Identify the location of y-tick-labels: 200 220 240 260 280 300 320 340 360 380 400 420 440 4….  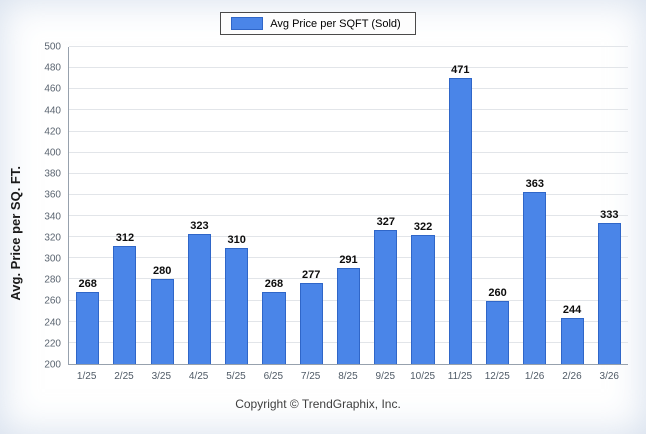
(48, 206).